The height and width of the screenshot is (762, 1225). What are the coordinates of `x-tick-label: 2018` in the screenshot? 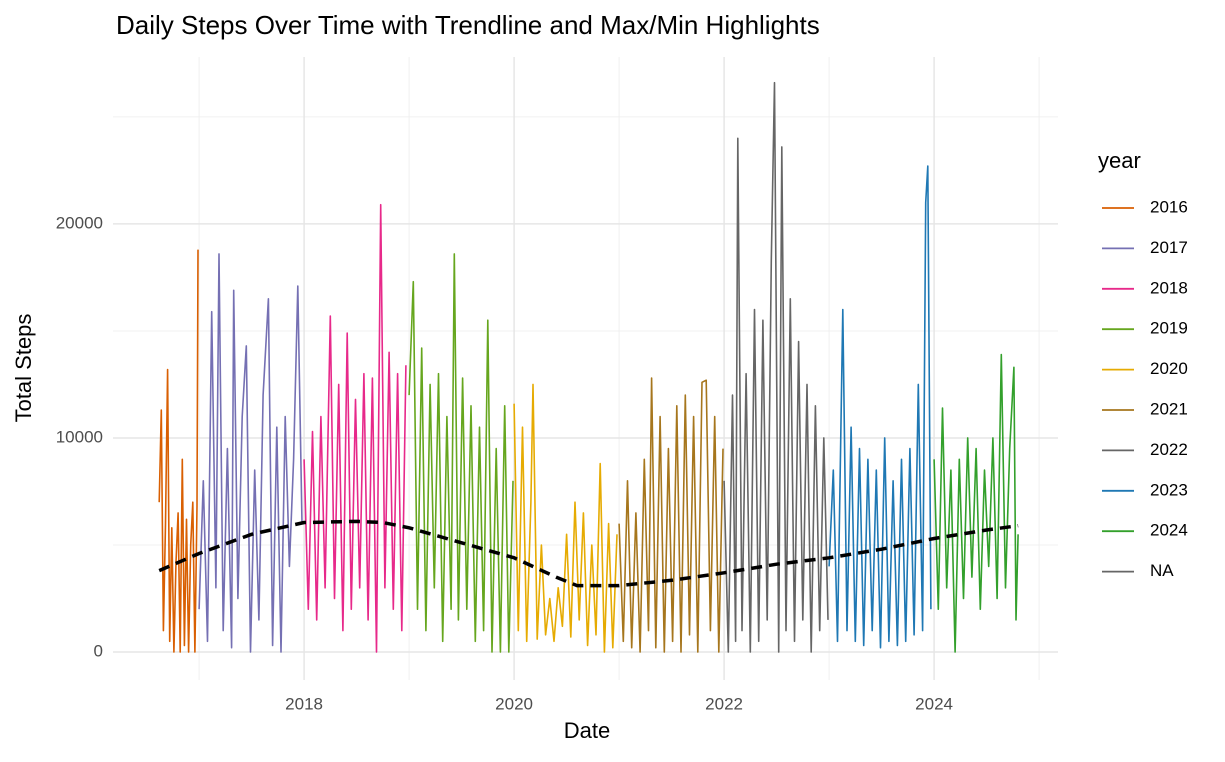 It's located at (304, 703).